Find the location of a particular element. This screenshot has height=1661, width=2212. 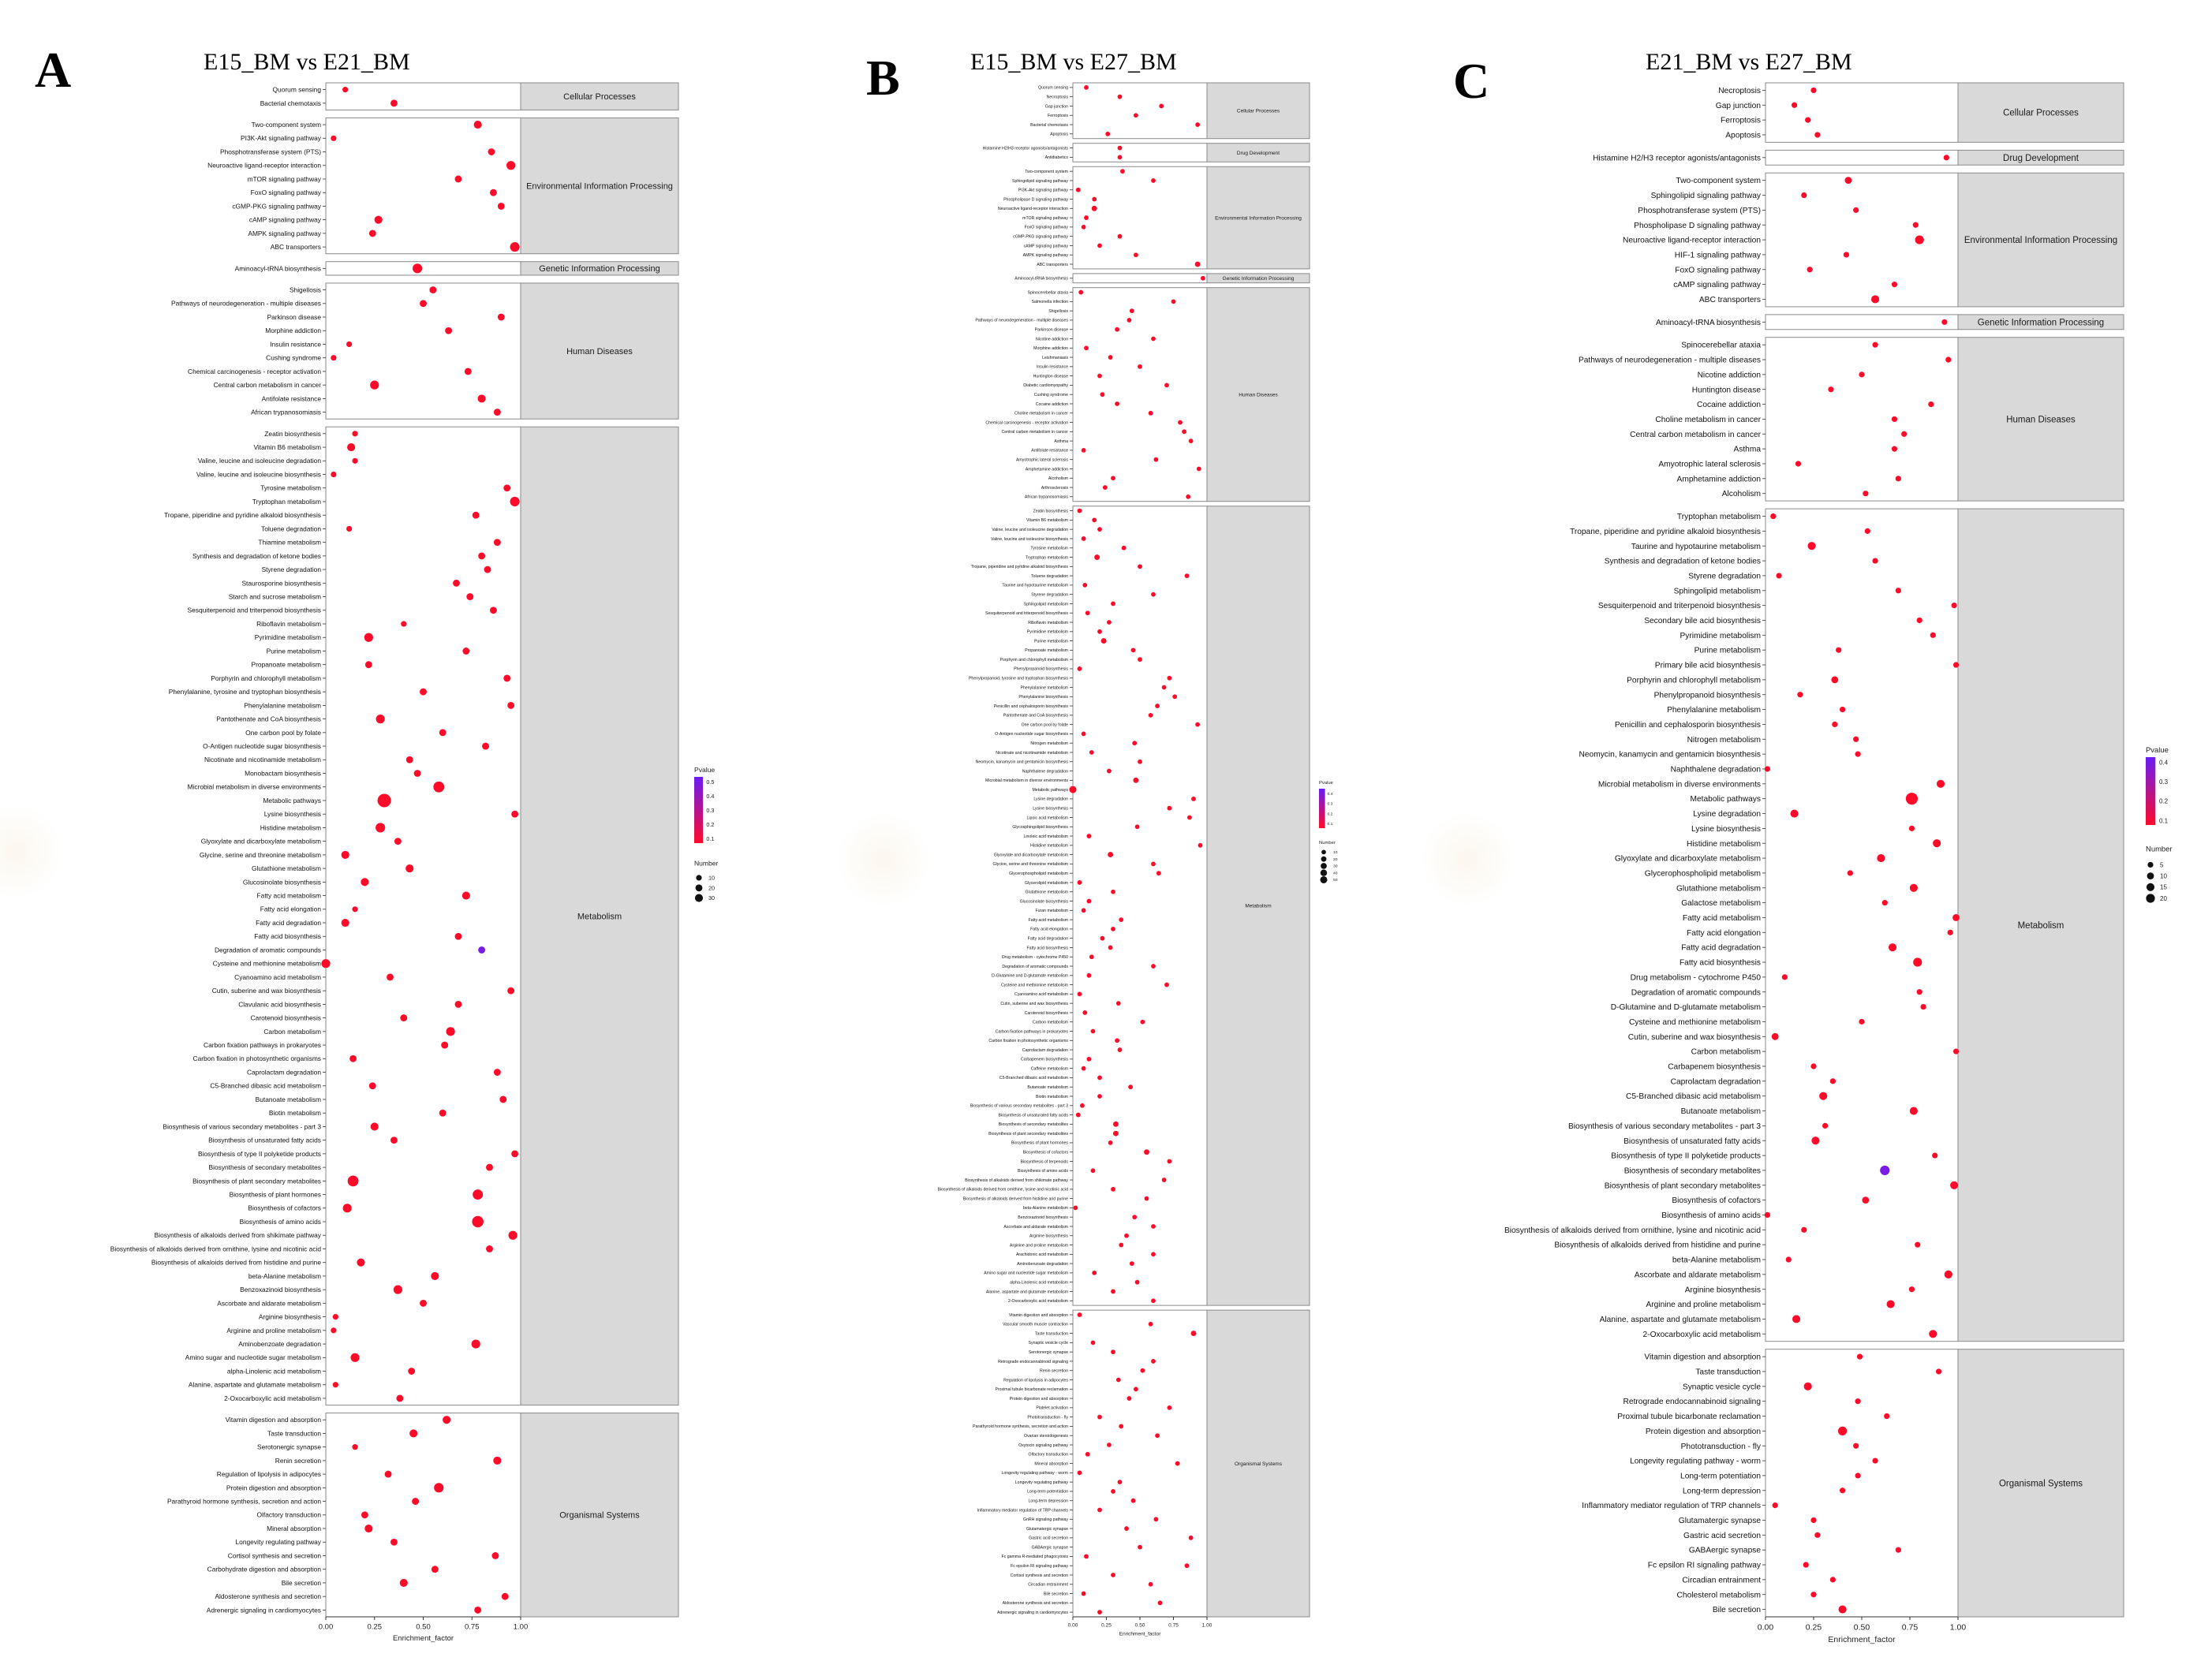

pvalue-tick: 0.3 is located at coordinates (1330, 805).